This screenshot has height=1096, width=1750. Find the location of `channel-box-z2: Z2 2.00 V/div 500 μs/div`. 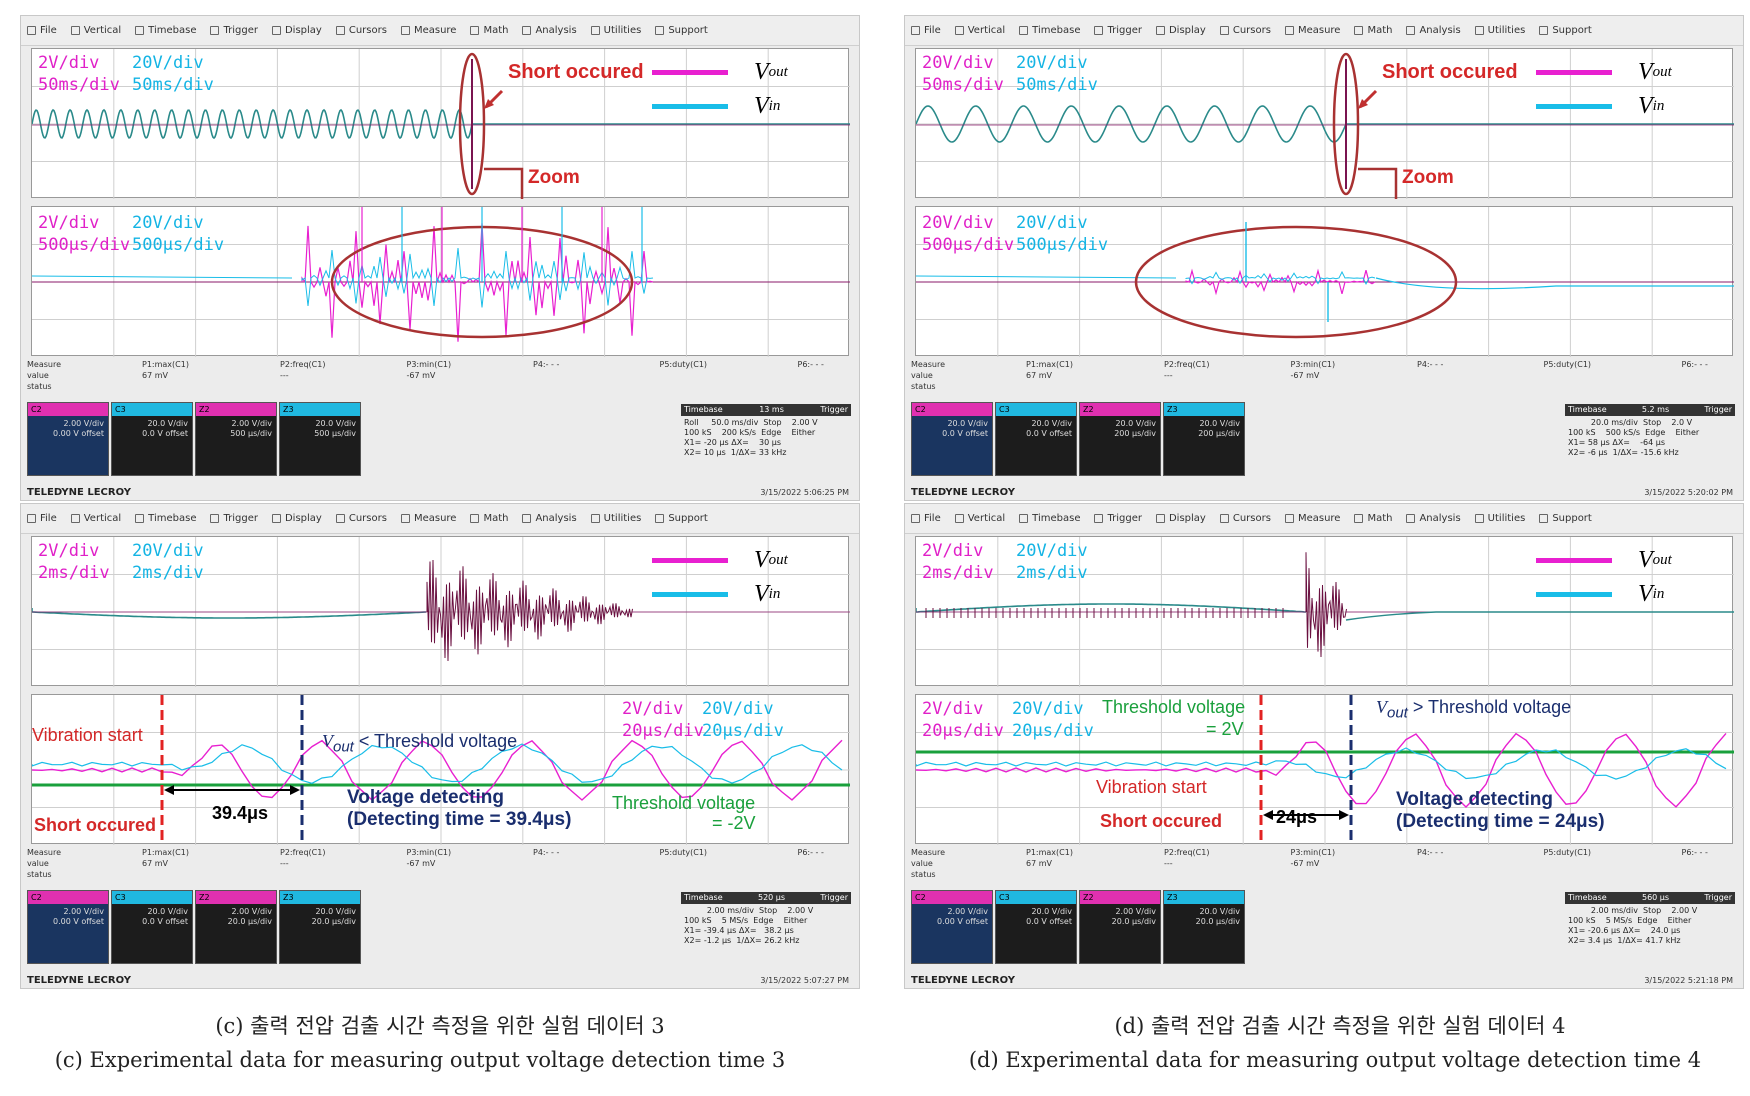

channel-box-z2: Z2 2.00 V/div 500 μs/div is located at coordinates (236, 439).